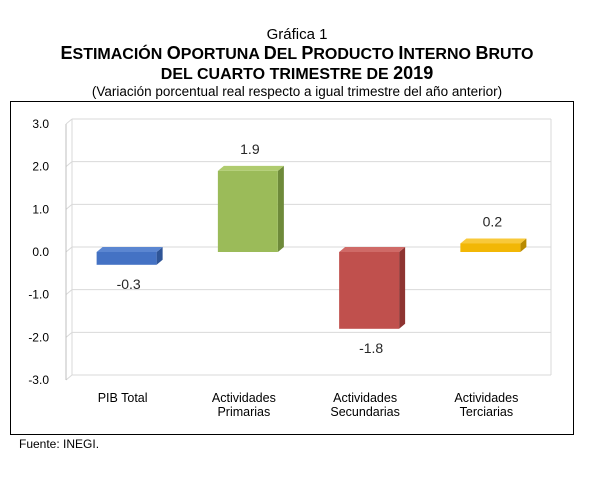  I want to click on y-tick-label: 3.0, so click(40, 124).